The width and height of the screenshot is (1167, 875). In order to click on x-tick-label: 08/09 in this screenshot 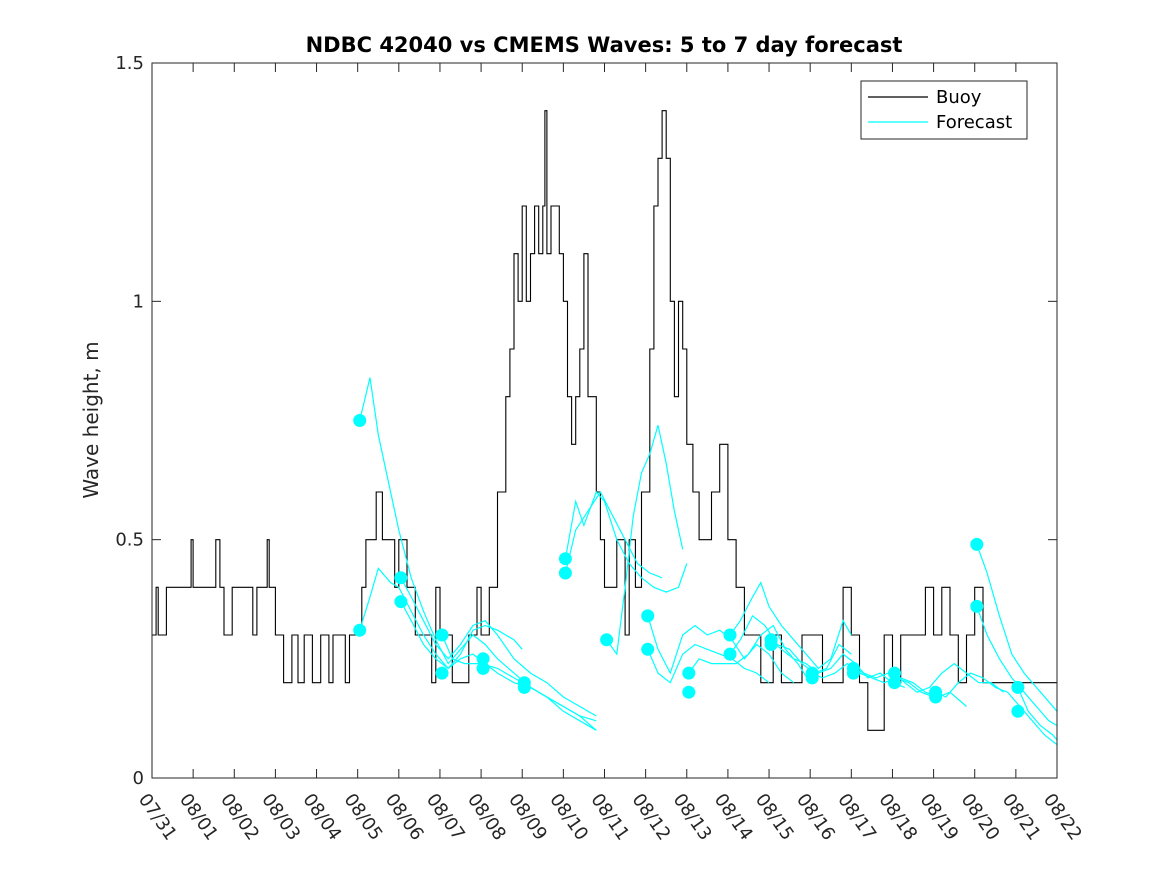, I will do `click(527, 817)`.